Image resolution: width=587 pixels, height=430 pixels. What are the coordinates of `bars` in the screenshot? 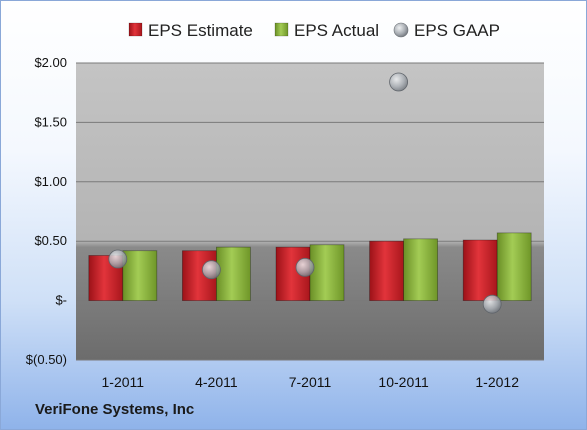 It's located at (310, 267).